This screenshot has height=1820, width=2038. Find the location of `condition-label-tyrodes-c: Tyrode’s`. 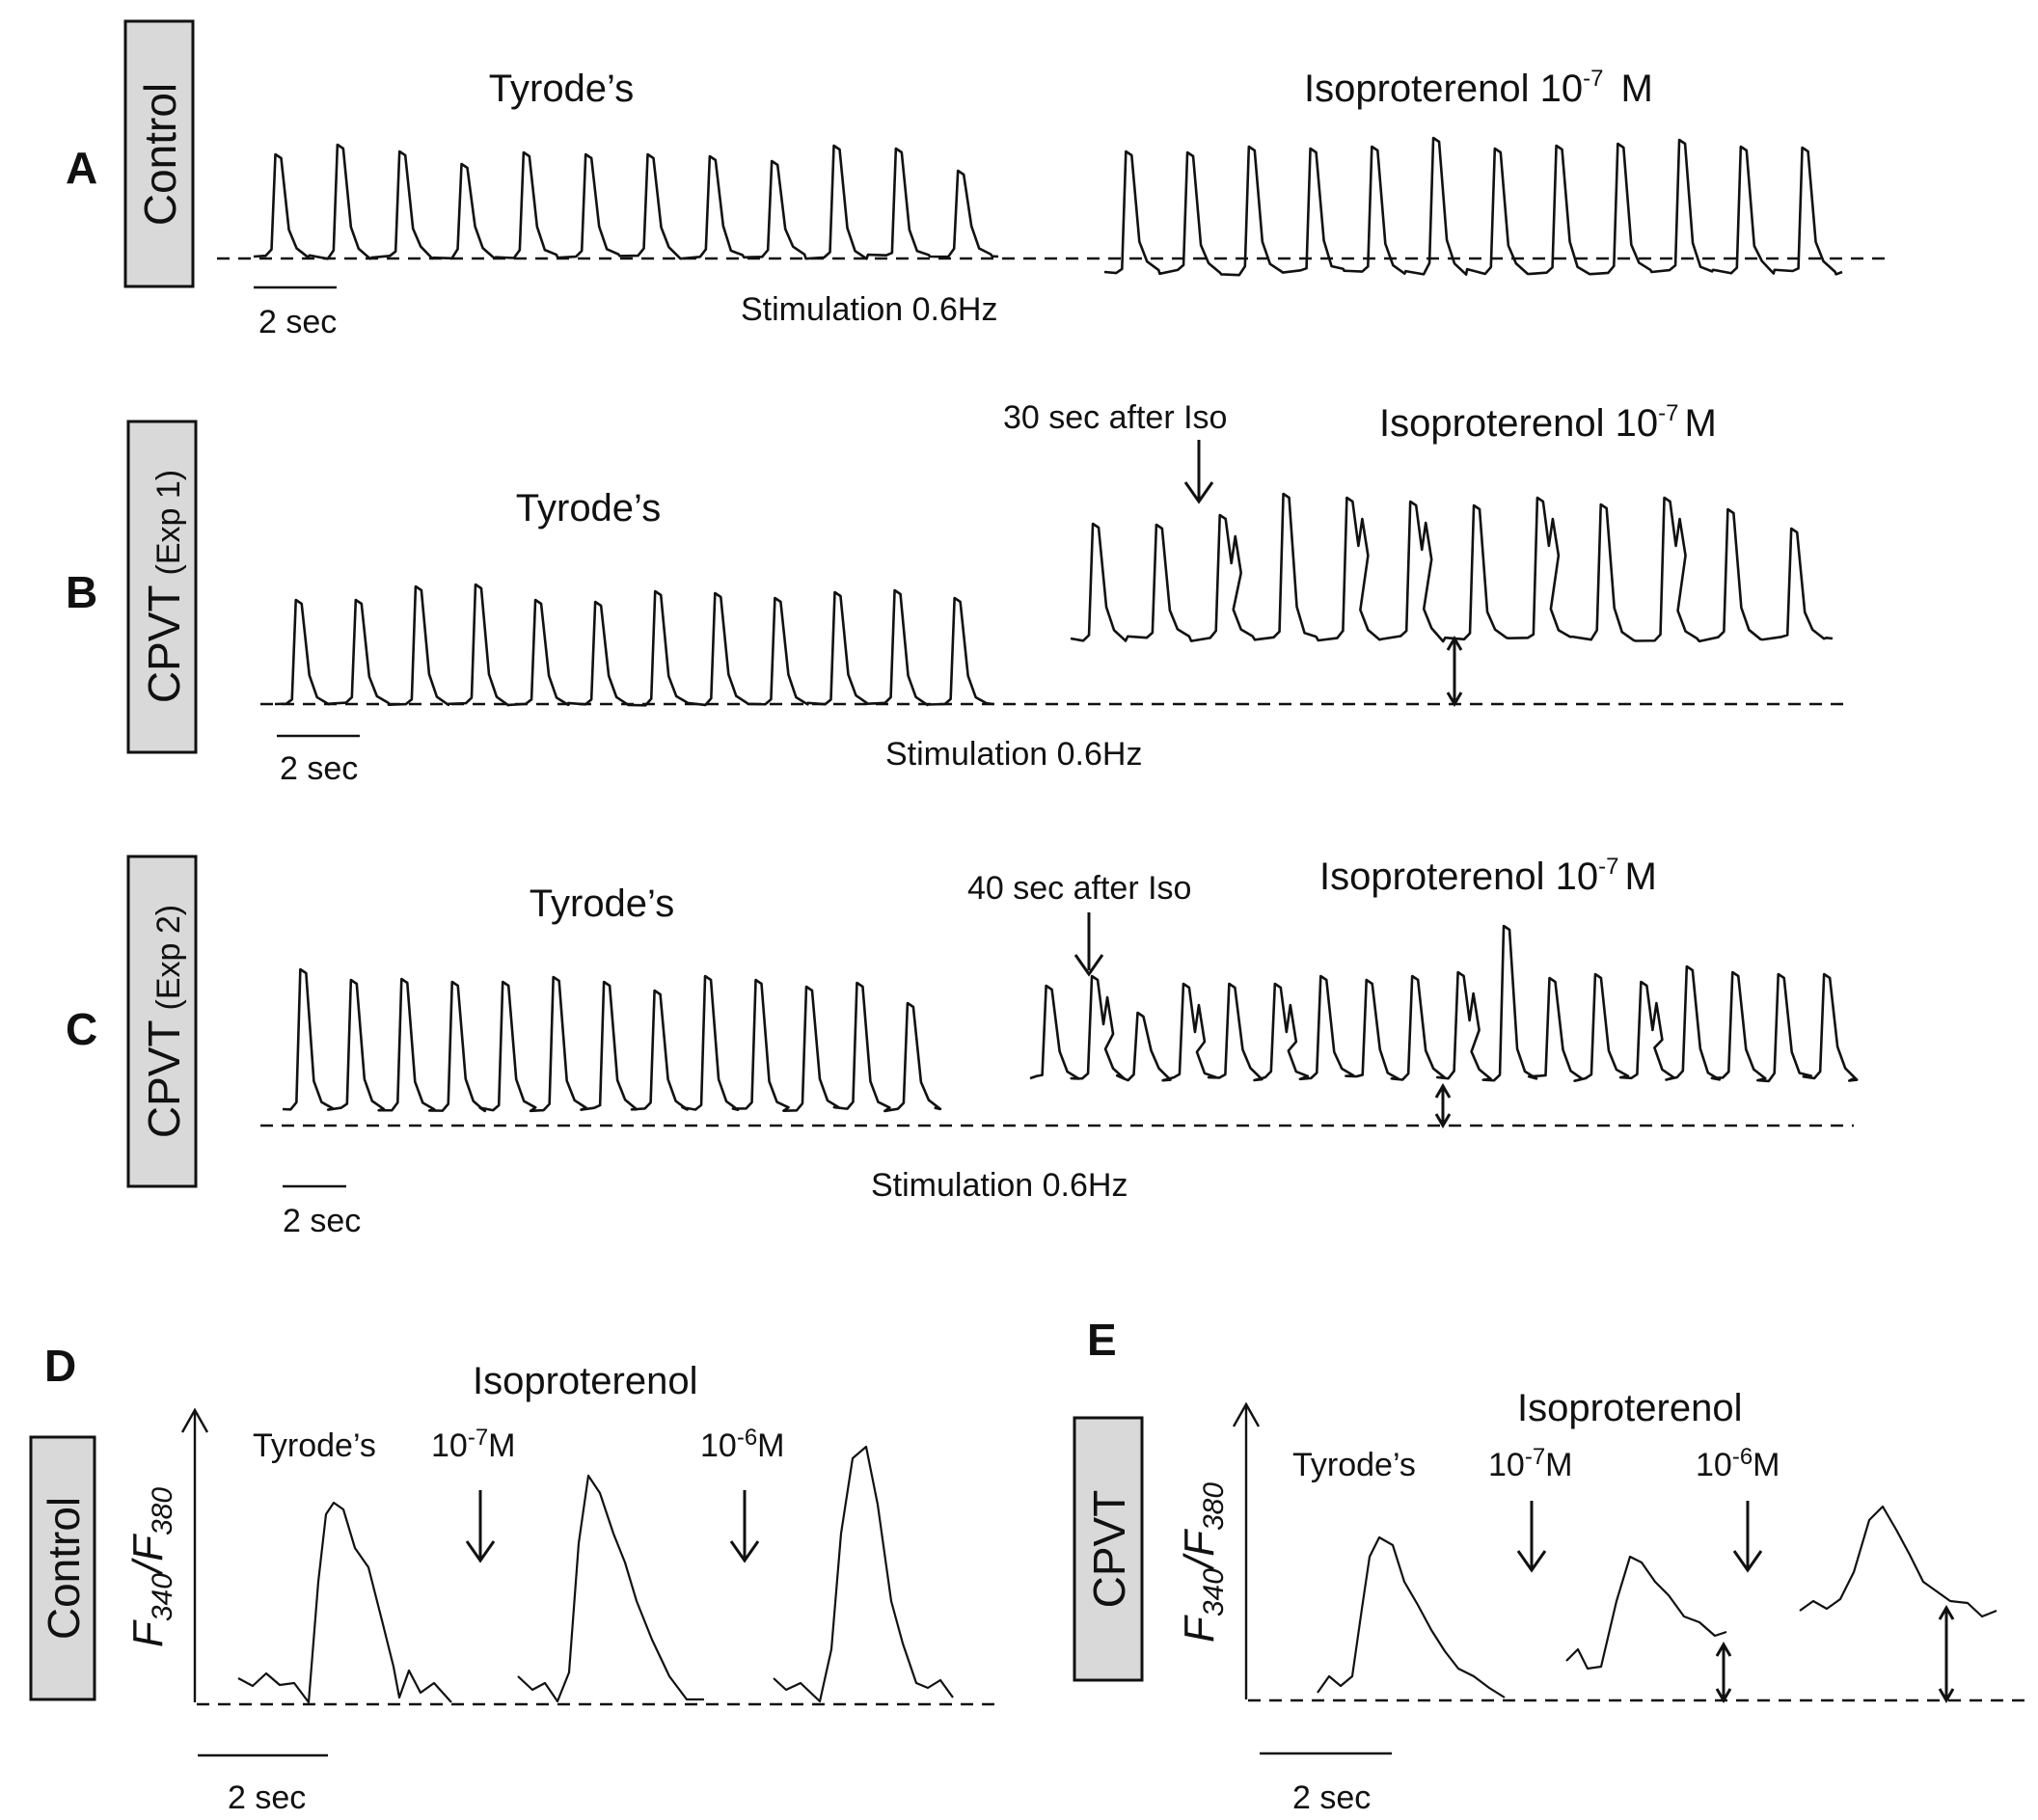

condition-label-tyrodes-c: Tyrode’s is located at coordinates (602, 904).